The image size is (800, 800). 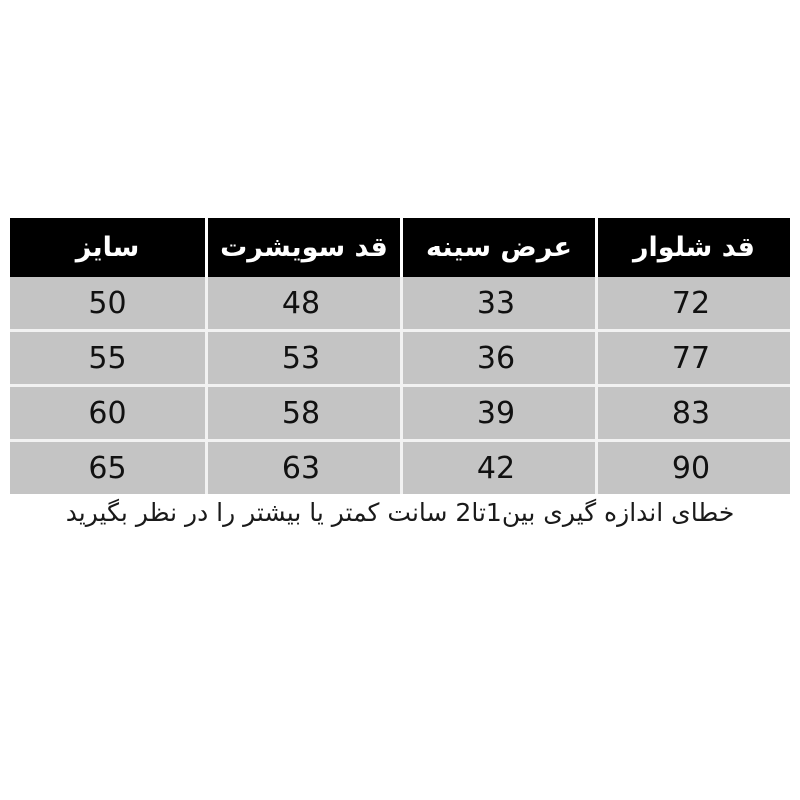 I want to click on column-header-size: سایز, so click(x=107, y=247).